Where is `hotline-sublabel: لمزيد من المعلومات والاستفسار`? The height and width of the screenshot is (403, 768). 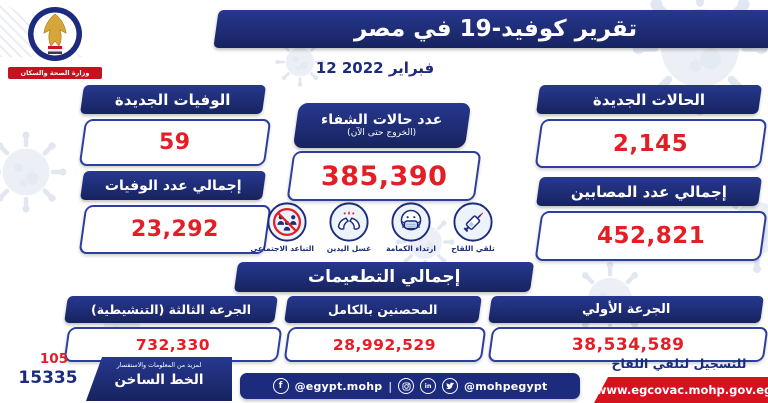 hotline-sublabel: لمزيد من المعلومات والاستفسار is located at coordinates (159, 365).